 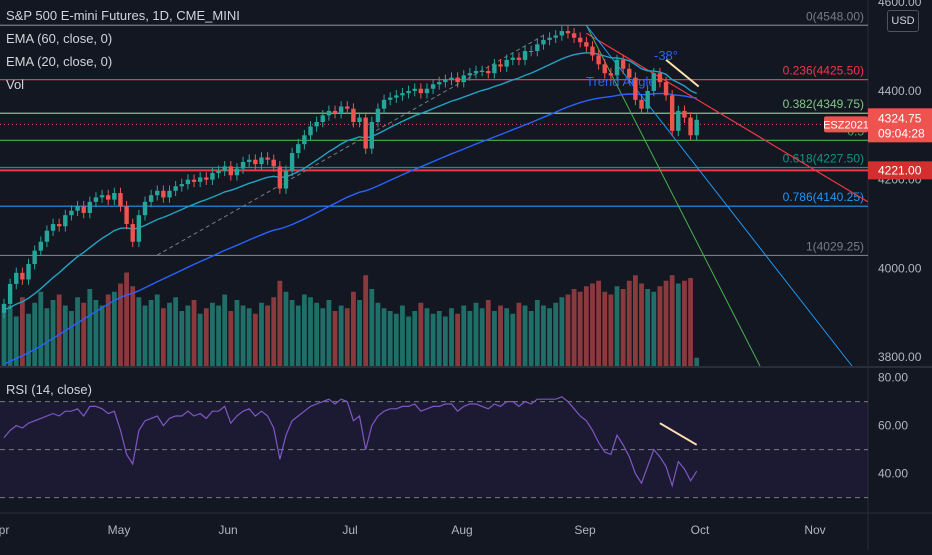 What do you see at coordinates (900, 125) in the screenshot?
I see `last-price-badge` at bounding box center [900, 125].